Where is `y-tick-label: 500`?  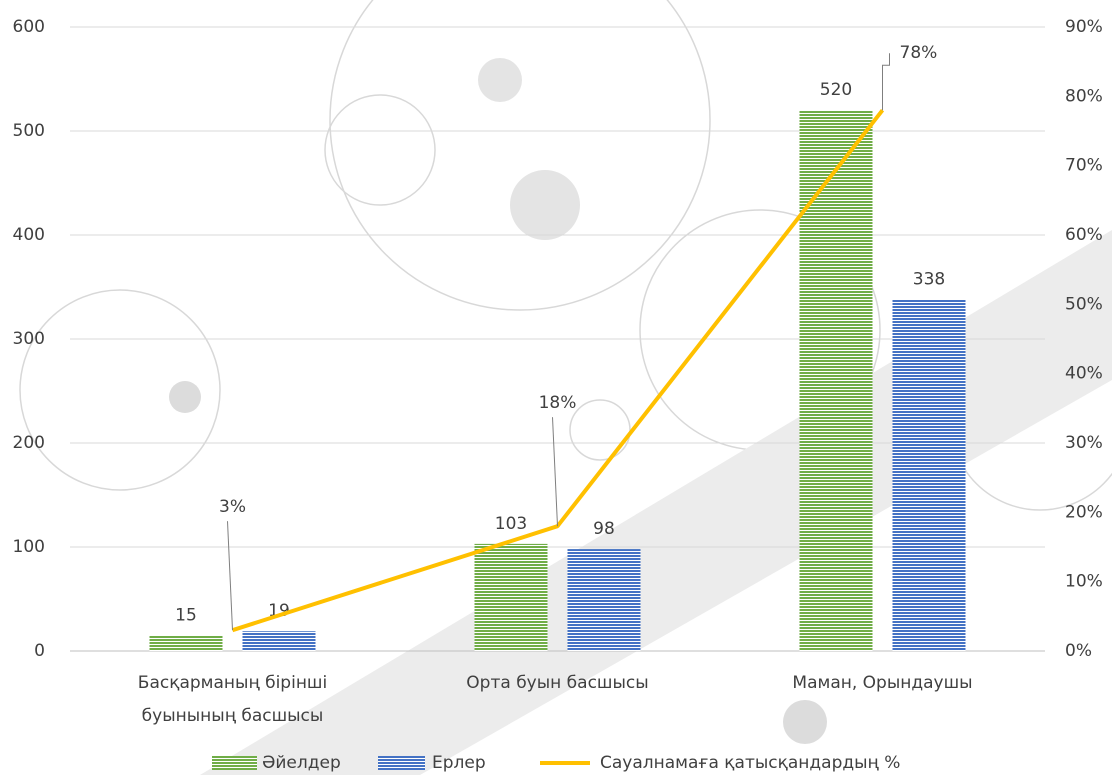
y-tick-label: 500 is located at coordinates (29, 131).